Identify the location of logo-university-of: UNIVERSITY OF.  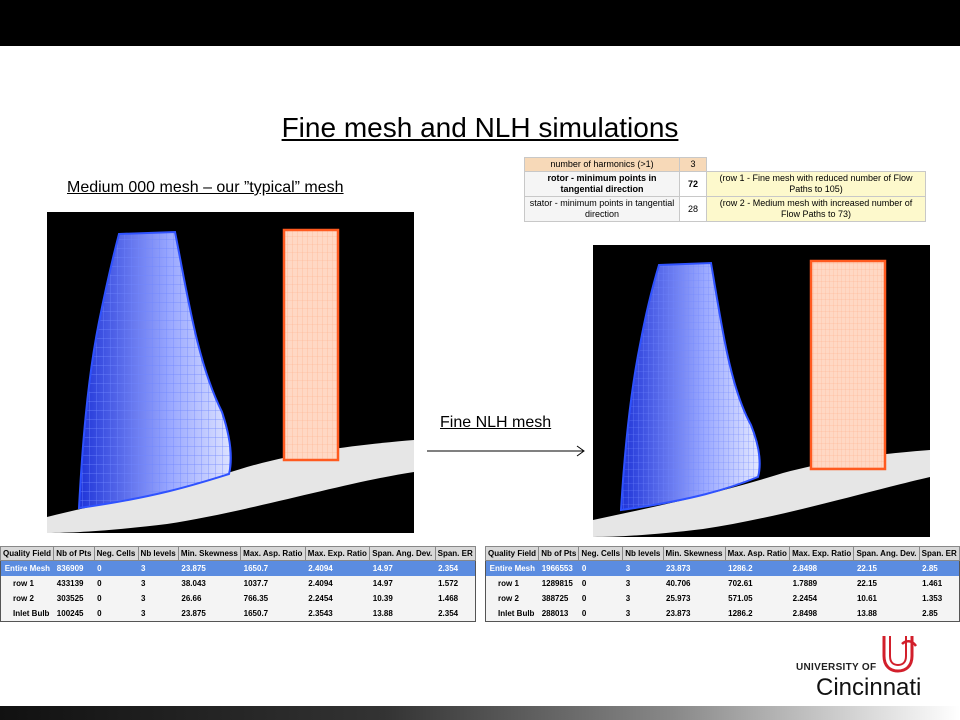
(836, 667).